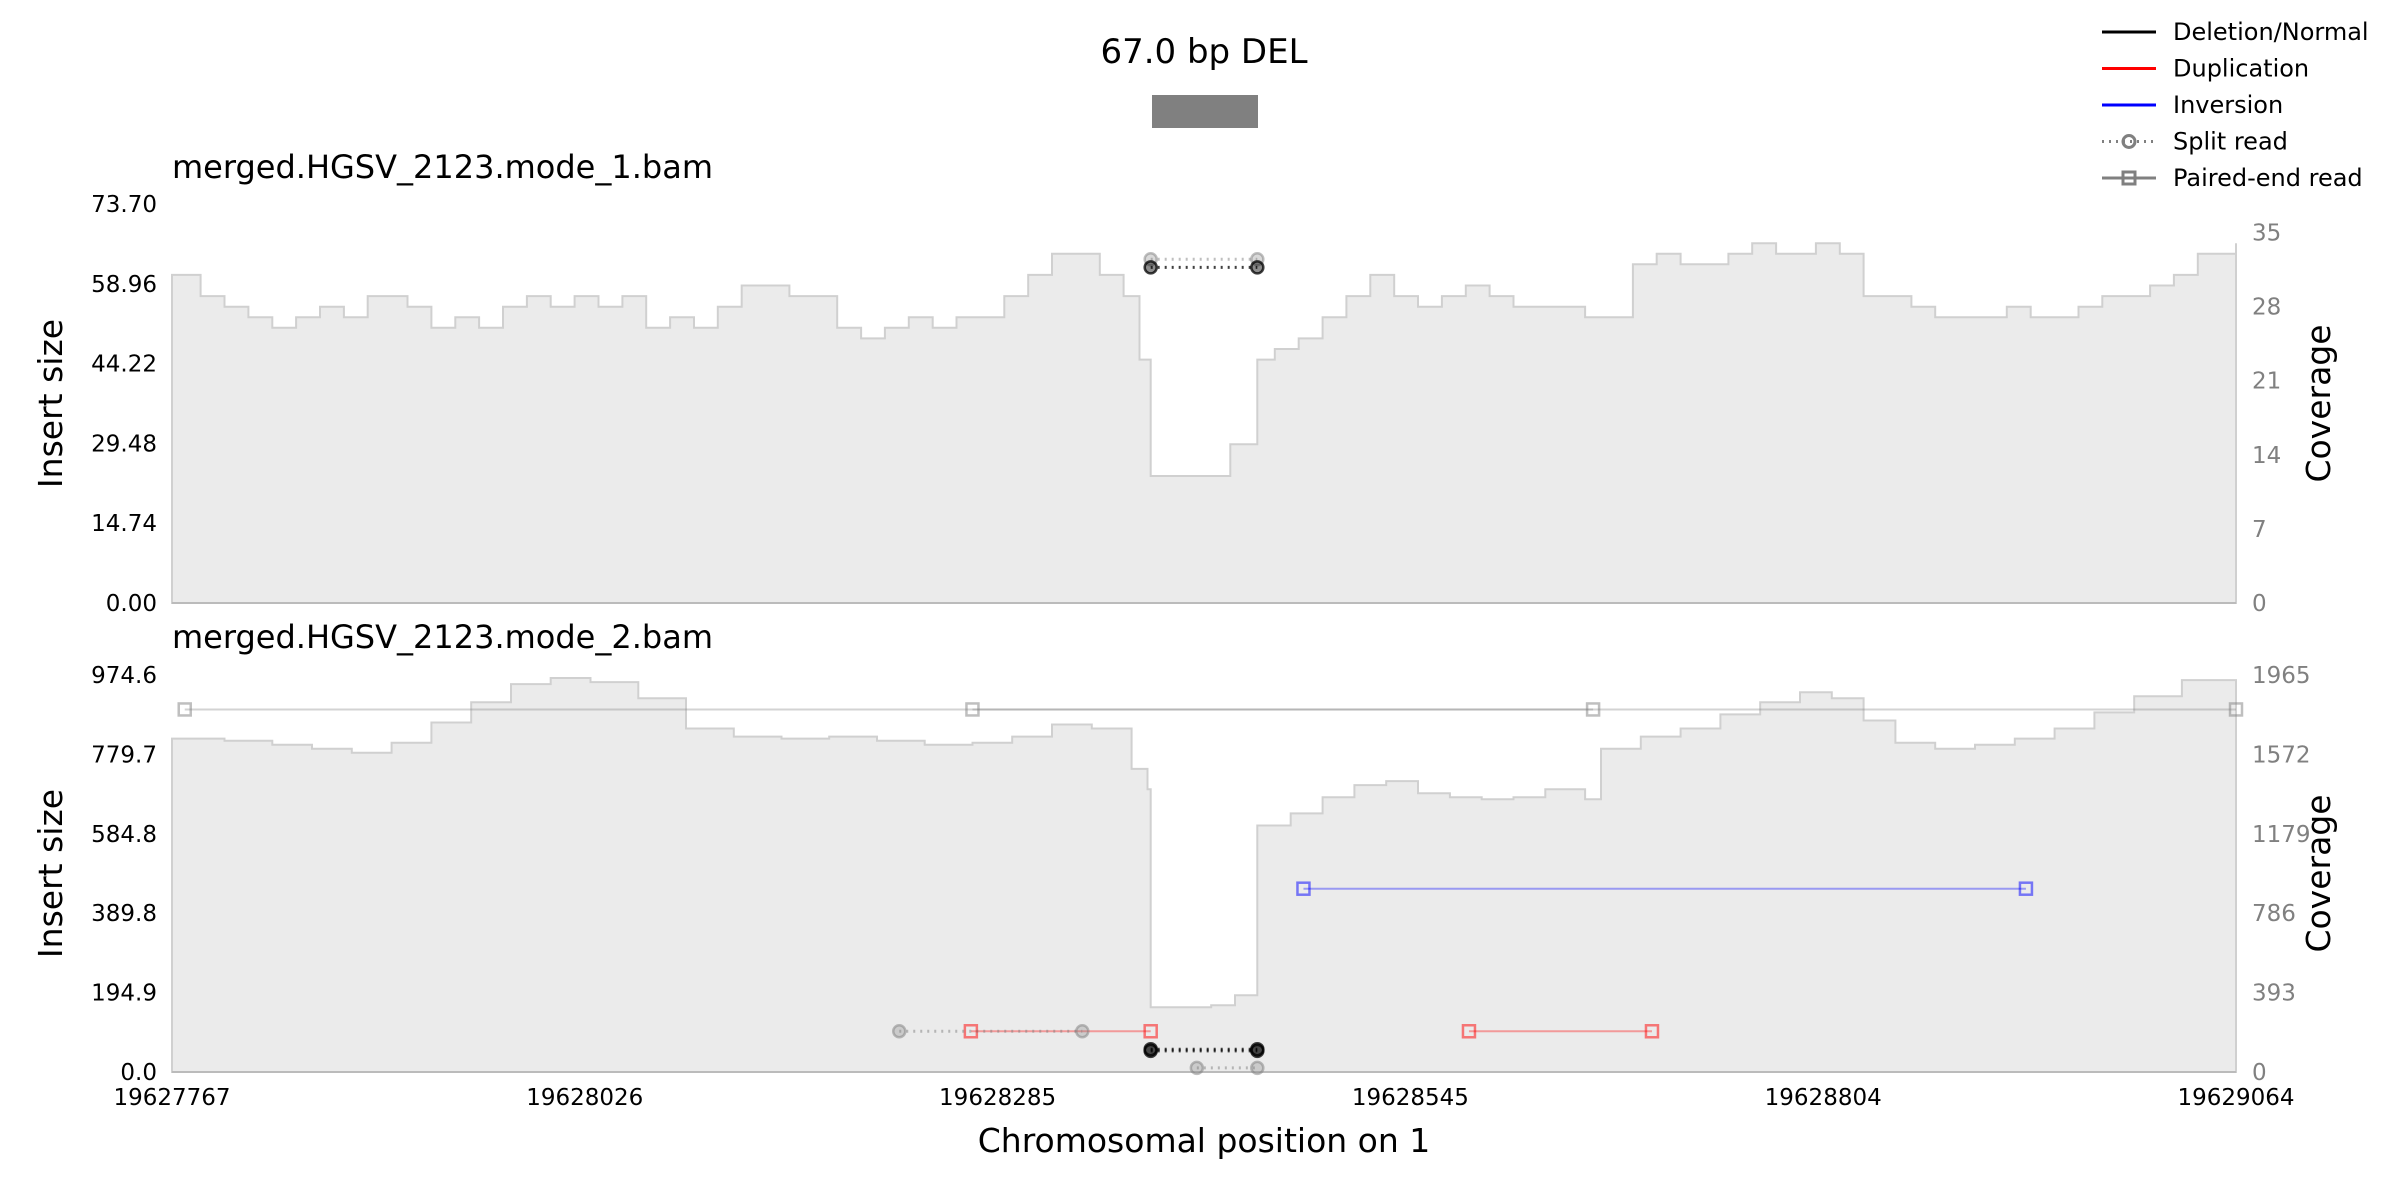 This screenshot has height=1200, width=2400. I want to click on x-tick-5: 19629064, so click(2235, 1098).